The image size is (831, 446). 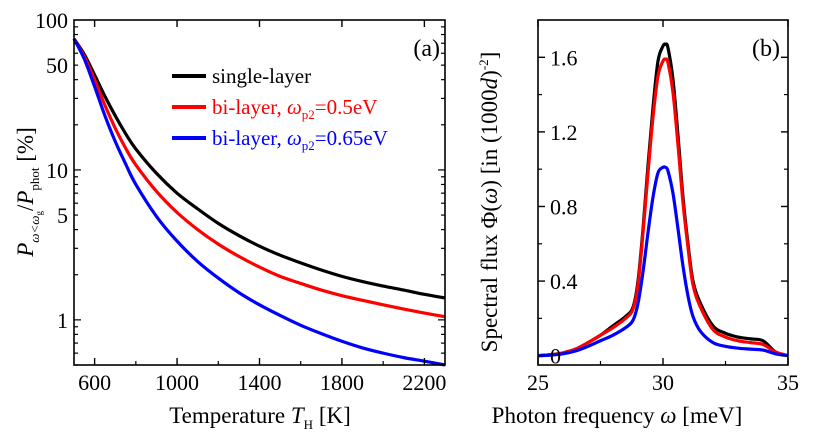 I want to click on panel-b-y-tick-label: 0, so click(x=555, y=356).